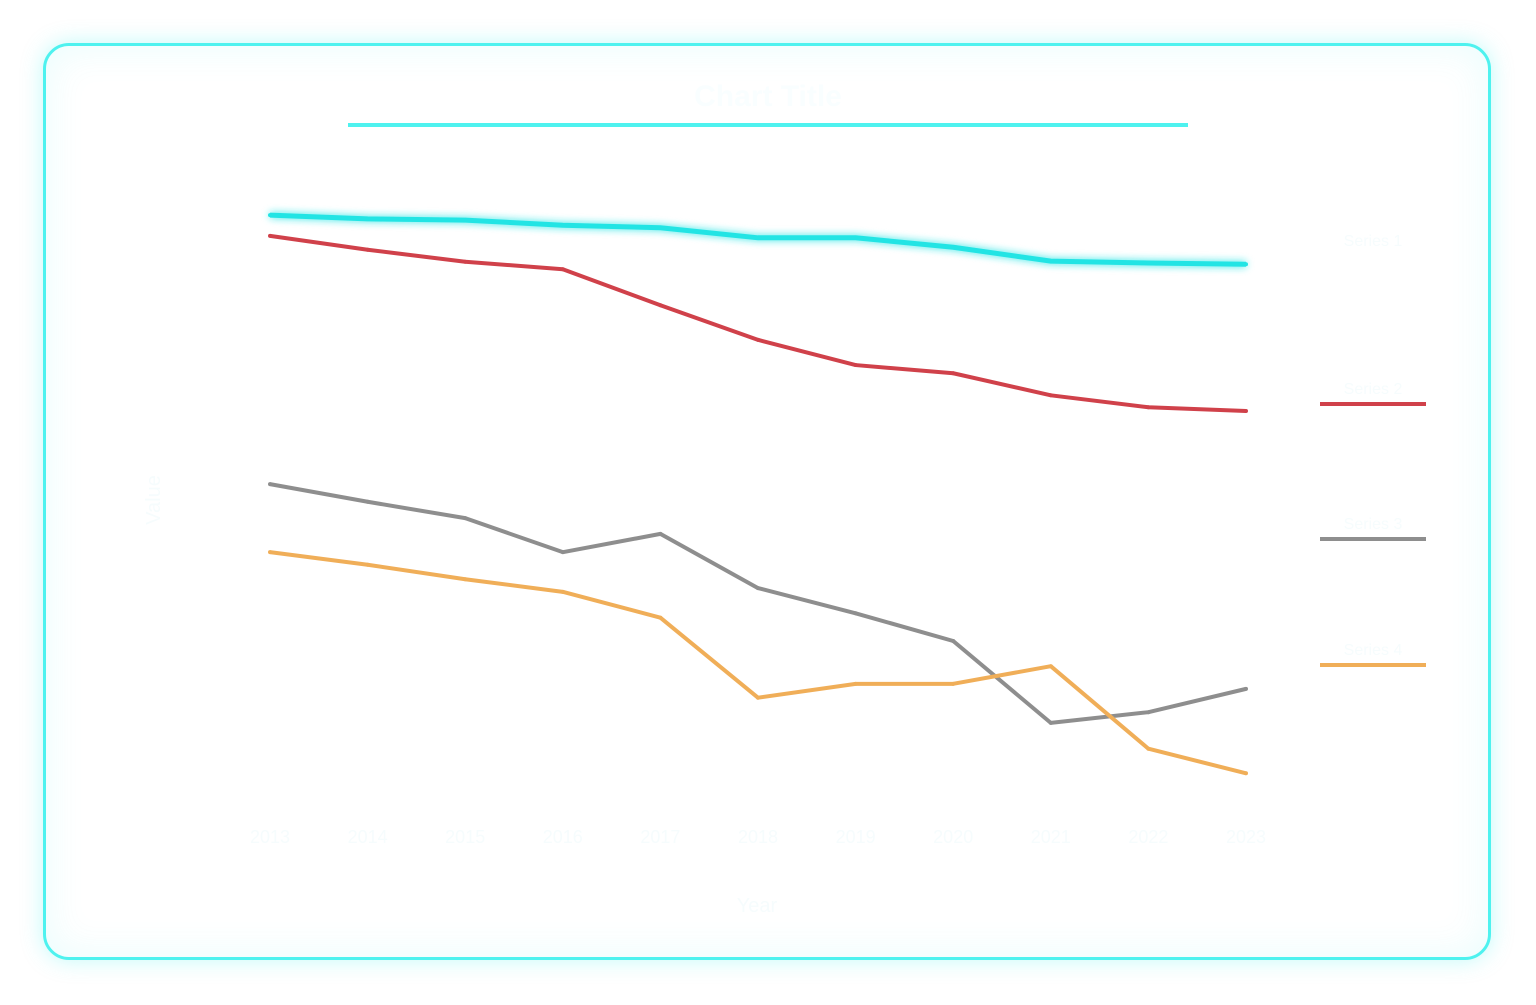  What do you see at coordinates (270, 837) in the screenshot?
I see `x-tick-label: 2013` at bounding box center [270, 837].